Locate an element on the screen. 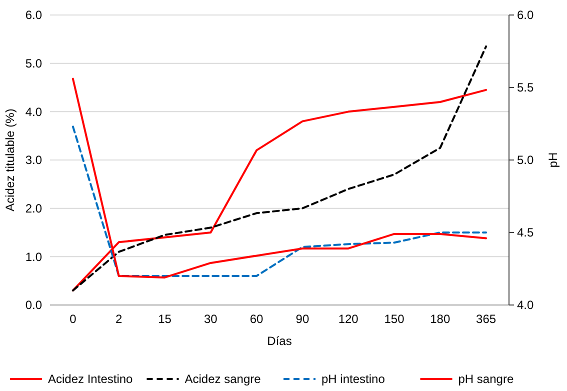 The height and width of the screenshot is (391, 567). x-tick-label: 150 is located at coordinates (394, 319).